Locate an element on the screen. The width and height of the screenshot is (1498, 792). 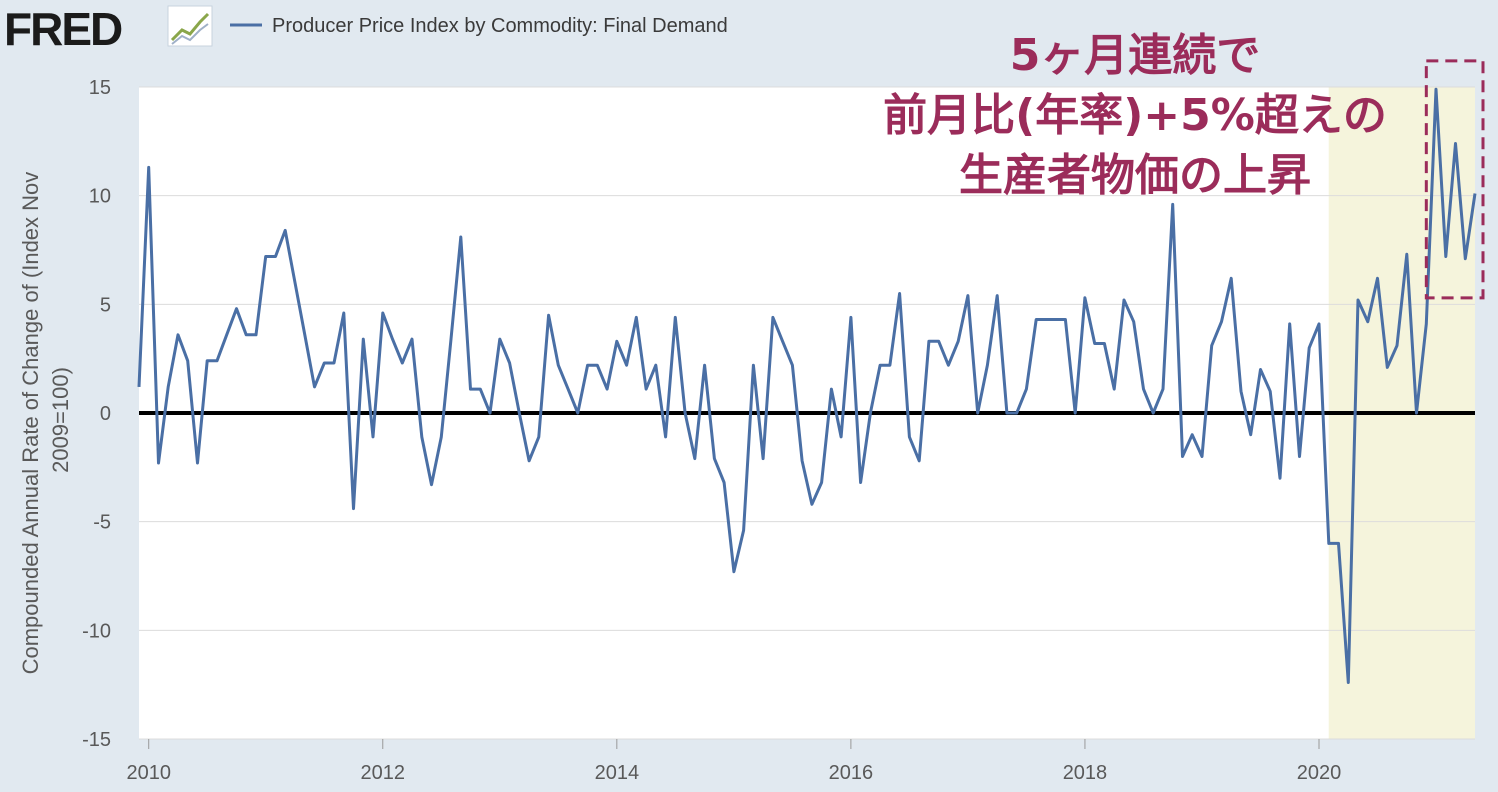
annotation: 5ヶ月連続で 前月比(年率)+5%超えの 生産者物価の上昇 is located at coordinates (1135, 115).